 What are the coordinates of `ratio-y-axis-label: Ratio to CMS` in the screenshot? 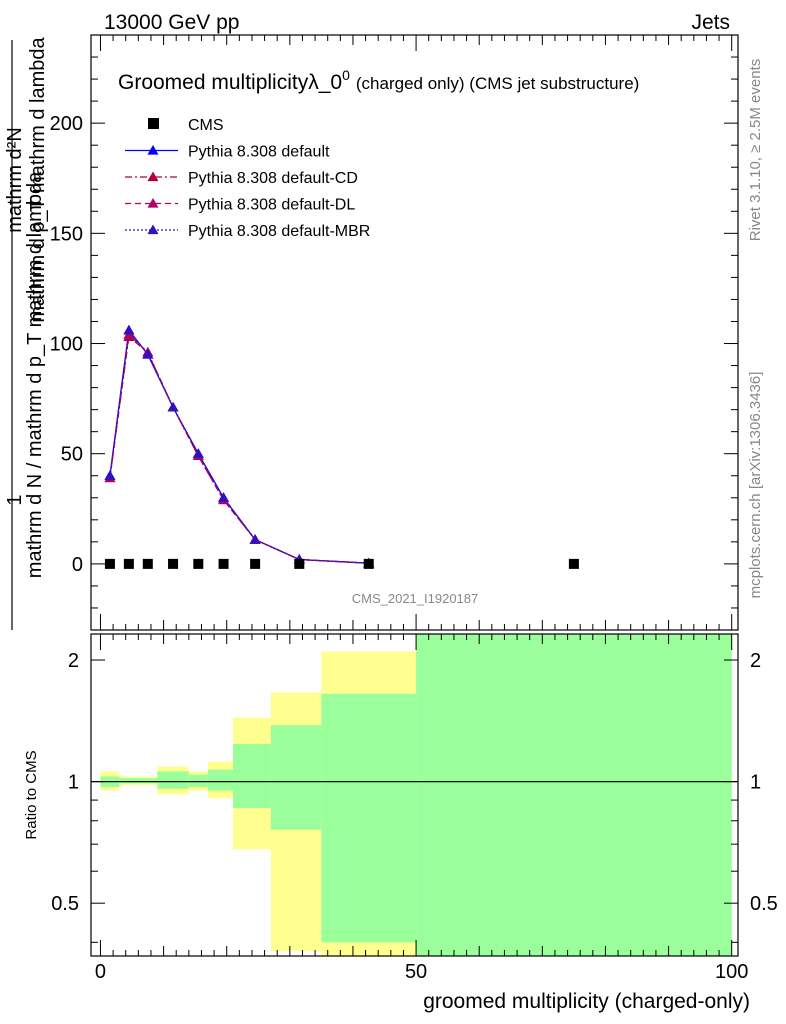 It's located at (31, 794).